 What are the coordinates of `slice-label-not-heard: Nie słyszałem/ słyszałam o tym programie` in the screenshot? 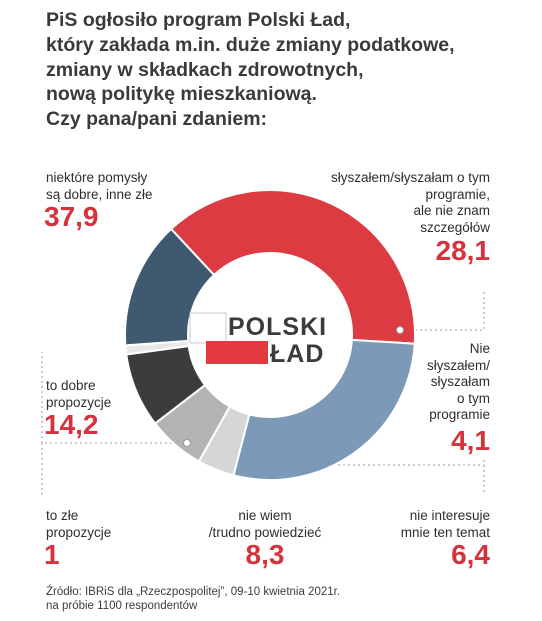 It's located at (458, 382).